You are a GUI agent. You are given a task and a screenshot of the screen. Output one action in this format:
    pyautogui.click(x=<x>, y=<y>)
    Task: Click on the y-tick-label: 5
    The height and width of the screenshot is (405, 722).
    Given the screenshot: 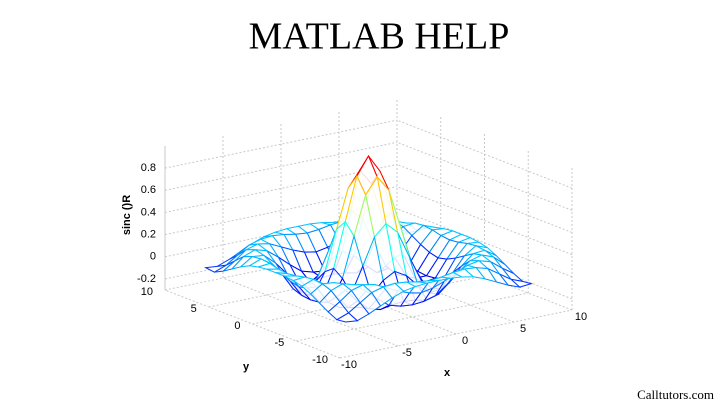 What is the action you would take?
    pyautogui.click(x=194, y=309)
    